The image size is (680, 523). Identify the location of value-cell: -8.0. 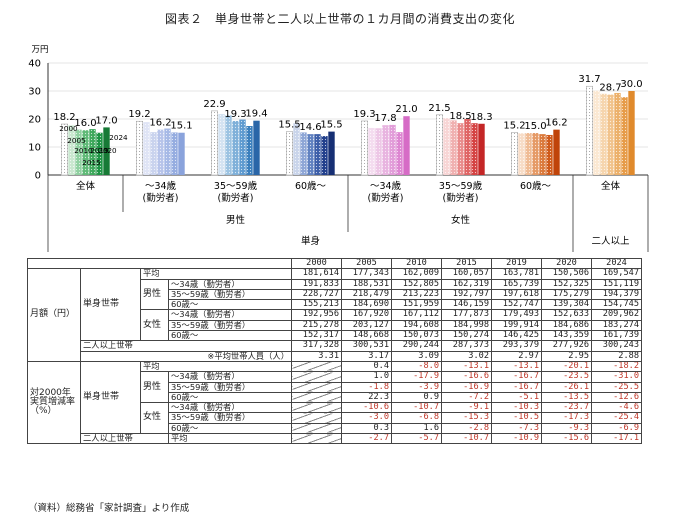
(416, 366).